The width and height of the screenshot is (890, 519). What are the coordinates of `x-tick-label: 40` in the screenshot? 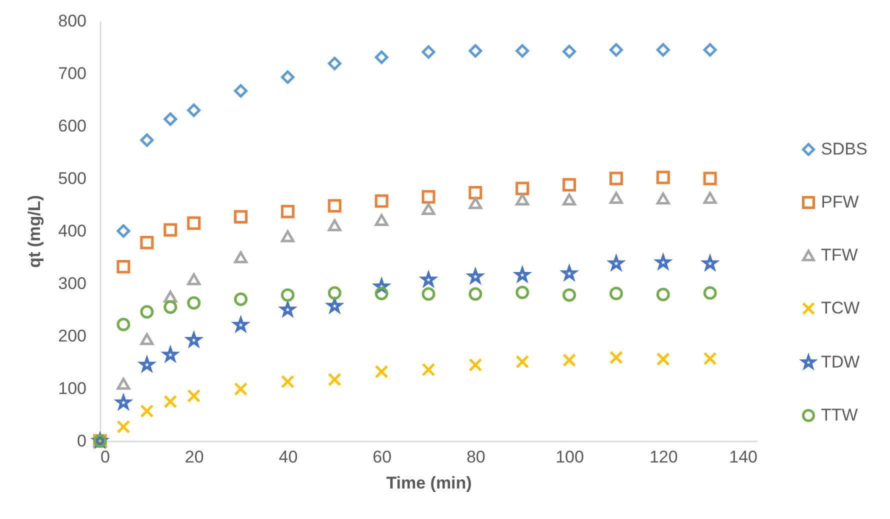 It's located at (288, 457).